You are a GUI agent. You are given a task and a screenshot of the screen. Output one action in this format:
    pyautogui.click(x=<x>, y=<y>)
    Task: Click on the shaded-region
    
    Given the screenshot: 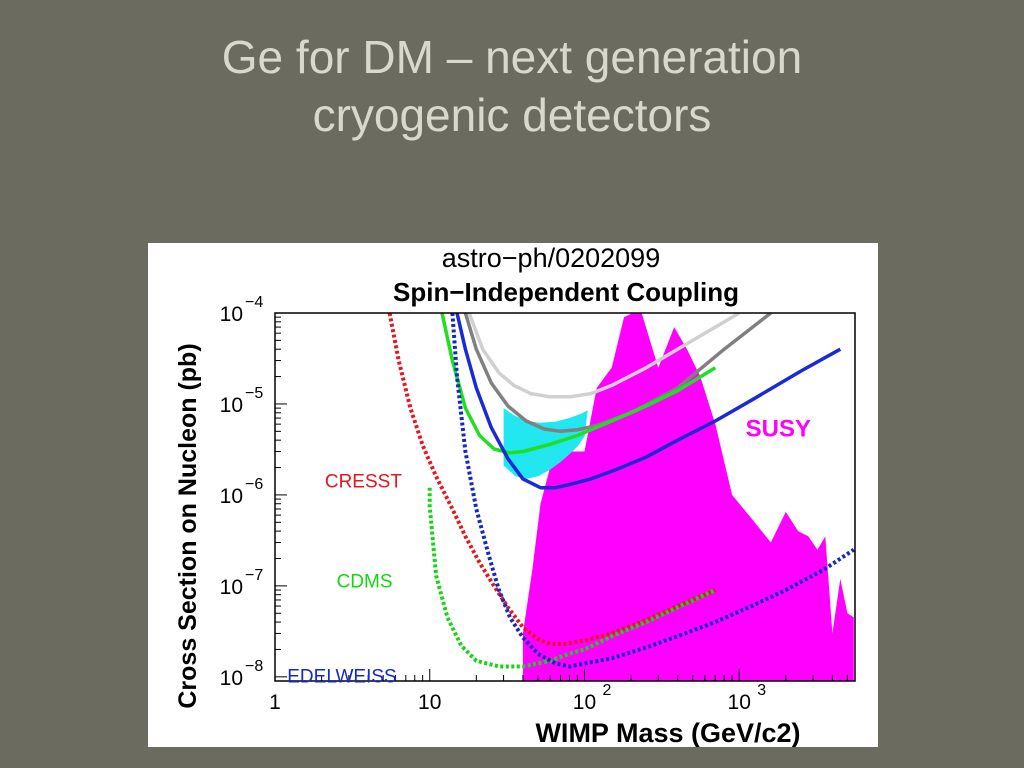 What is the action you would take?
    pyautogui.click(x=545, y=443)
    